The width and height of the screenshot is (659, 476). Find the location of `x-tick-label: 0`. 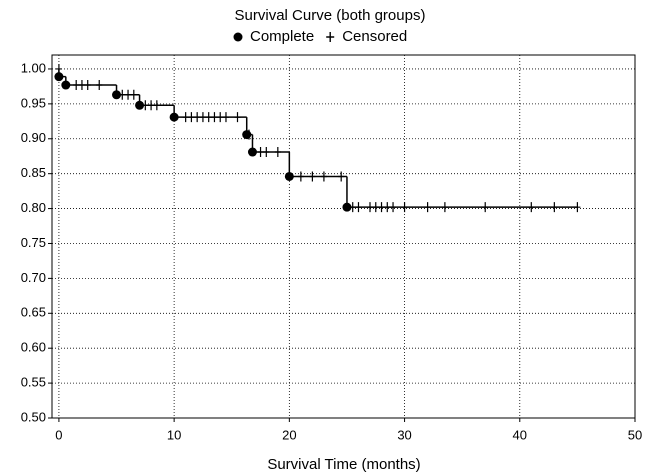

x-tick-label: 0 is located at coordinates (58, 434).